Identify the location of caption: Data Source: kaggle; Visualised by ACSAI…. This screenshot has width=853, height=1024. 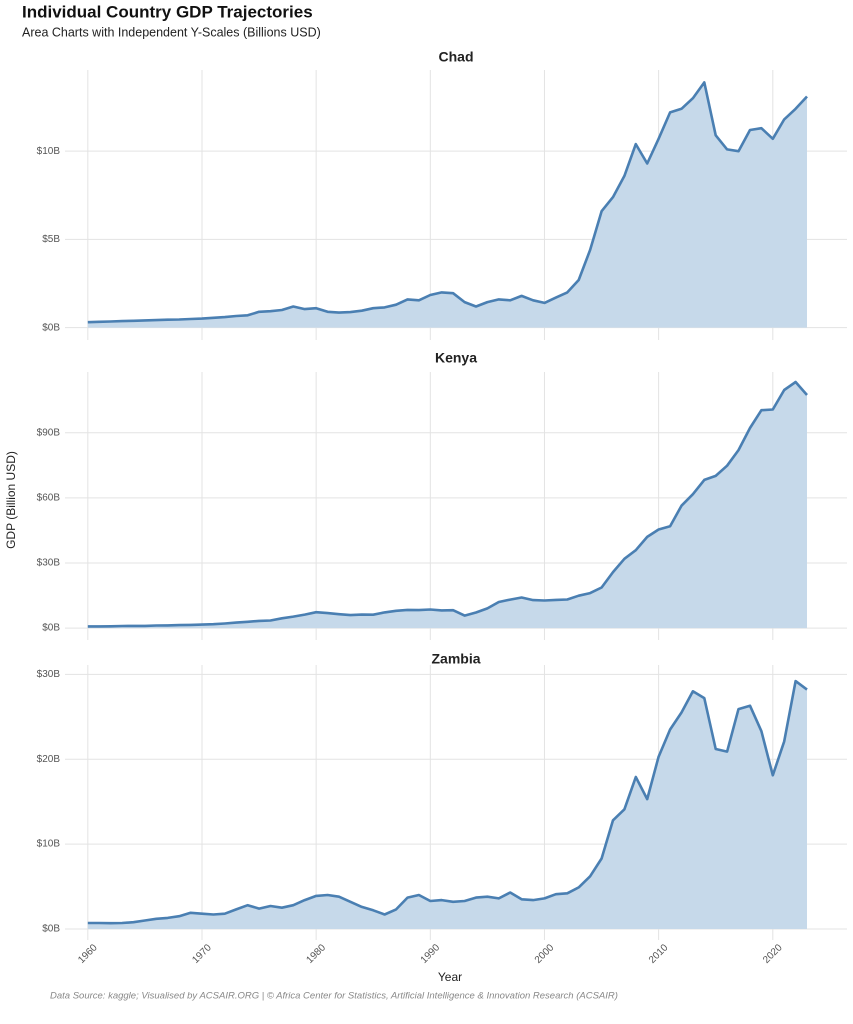
(334, 996).